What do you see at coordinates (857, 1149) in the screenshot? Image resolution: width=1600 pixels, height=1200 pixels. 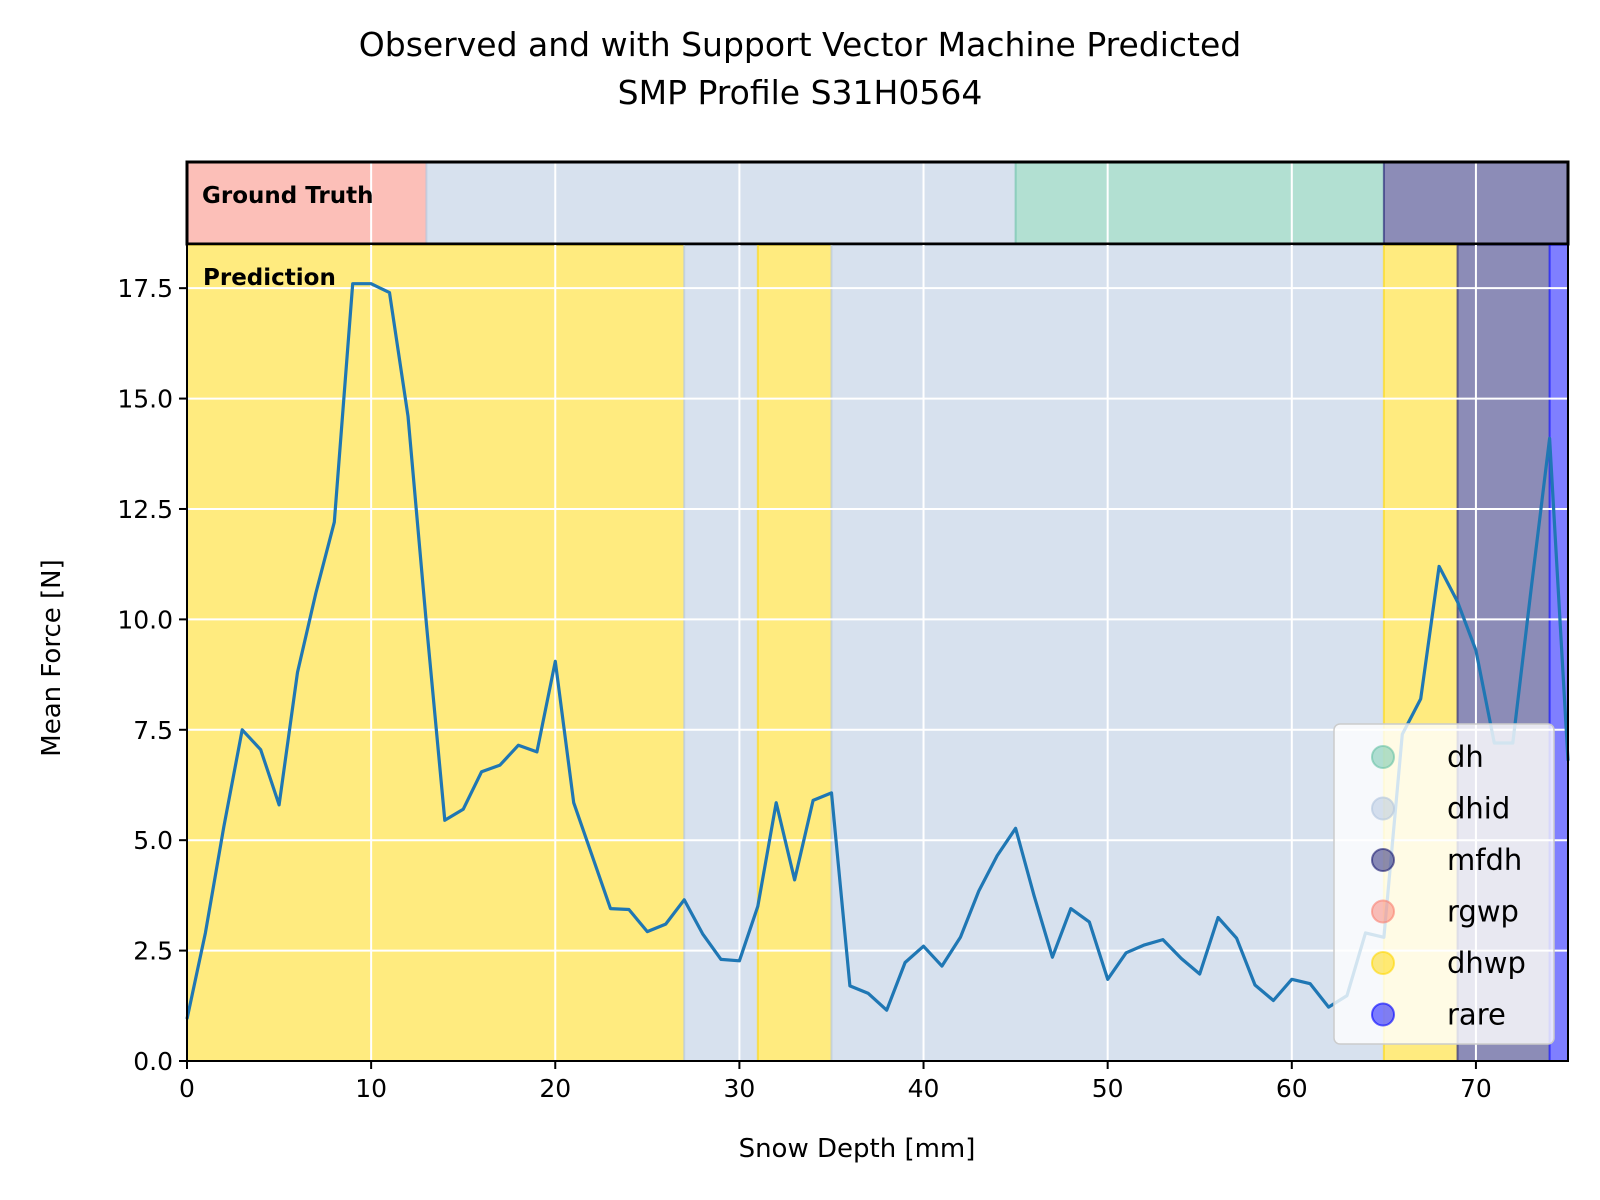 I see `x-axis-label: Snow Depth [mm]` at bounding box center [857, 1149].